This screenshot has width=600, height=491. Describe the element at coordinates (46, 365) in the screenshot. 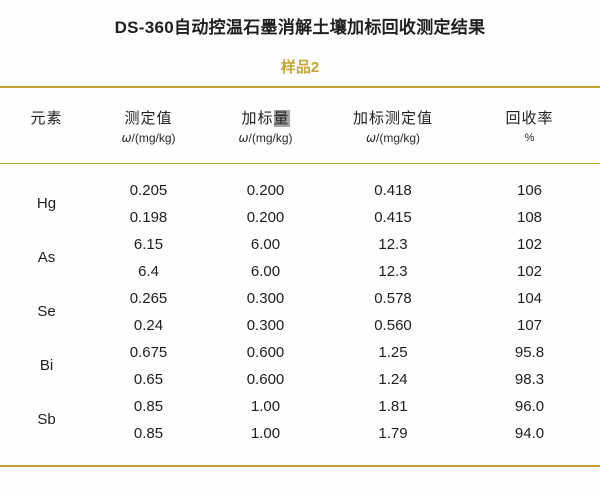

I see `element-symbol: Bi` at that location.